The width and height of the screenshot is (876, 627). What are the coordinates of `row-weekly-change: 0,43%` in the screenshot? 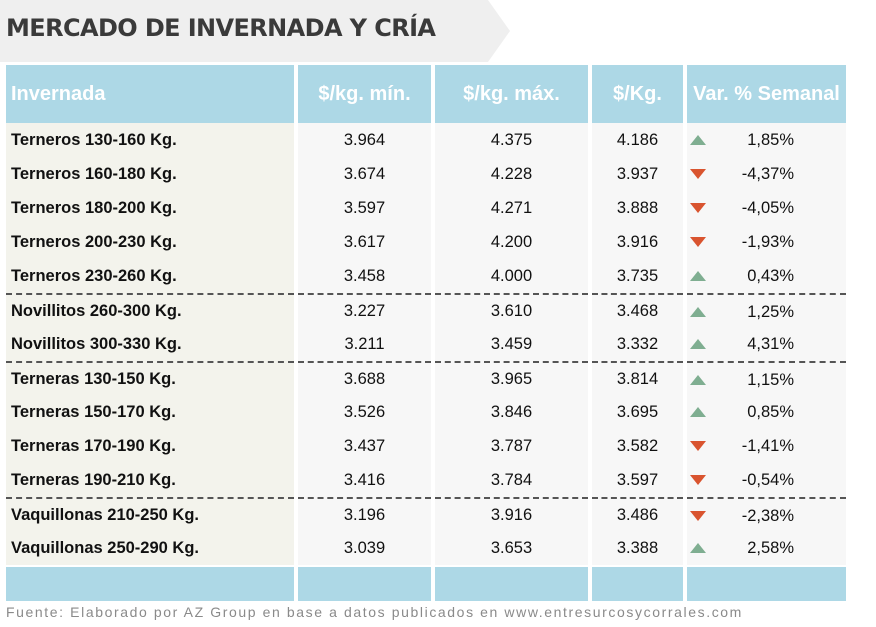 It's located at (766, 276).